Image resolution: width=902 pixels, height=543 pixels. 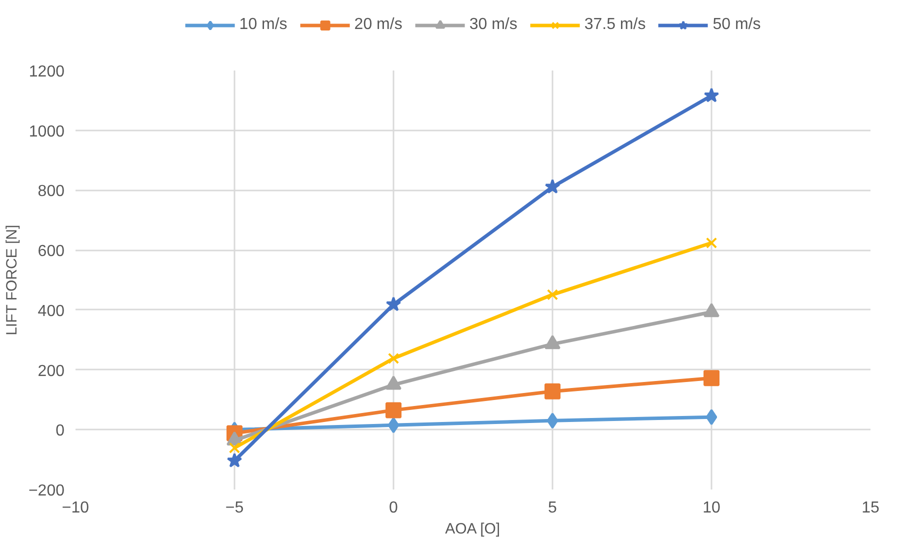 I want to click on legend-label: 10 m/s, so click(x=263, y=25).